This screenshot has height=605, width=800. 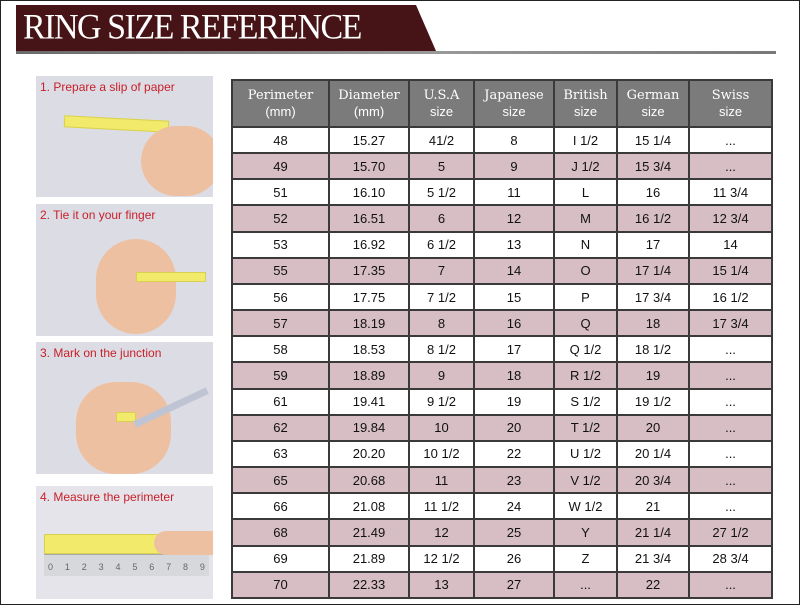 What do you see at coordinates (514, 218) in the screenshot?
I see `cell-japanese: 12` at bounding box center [514, 218].